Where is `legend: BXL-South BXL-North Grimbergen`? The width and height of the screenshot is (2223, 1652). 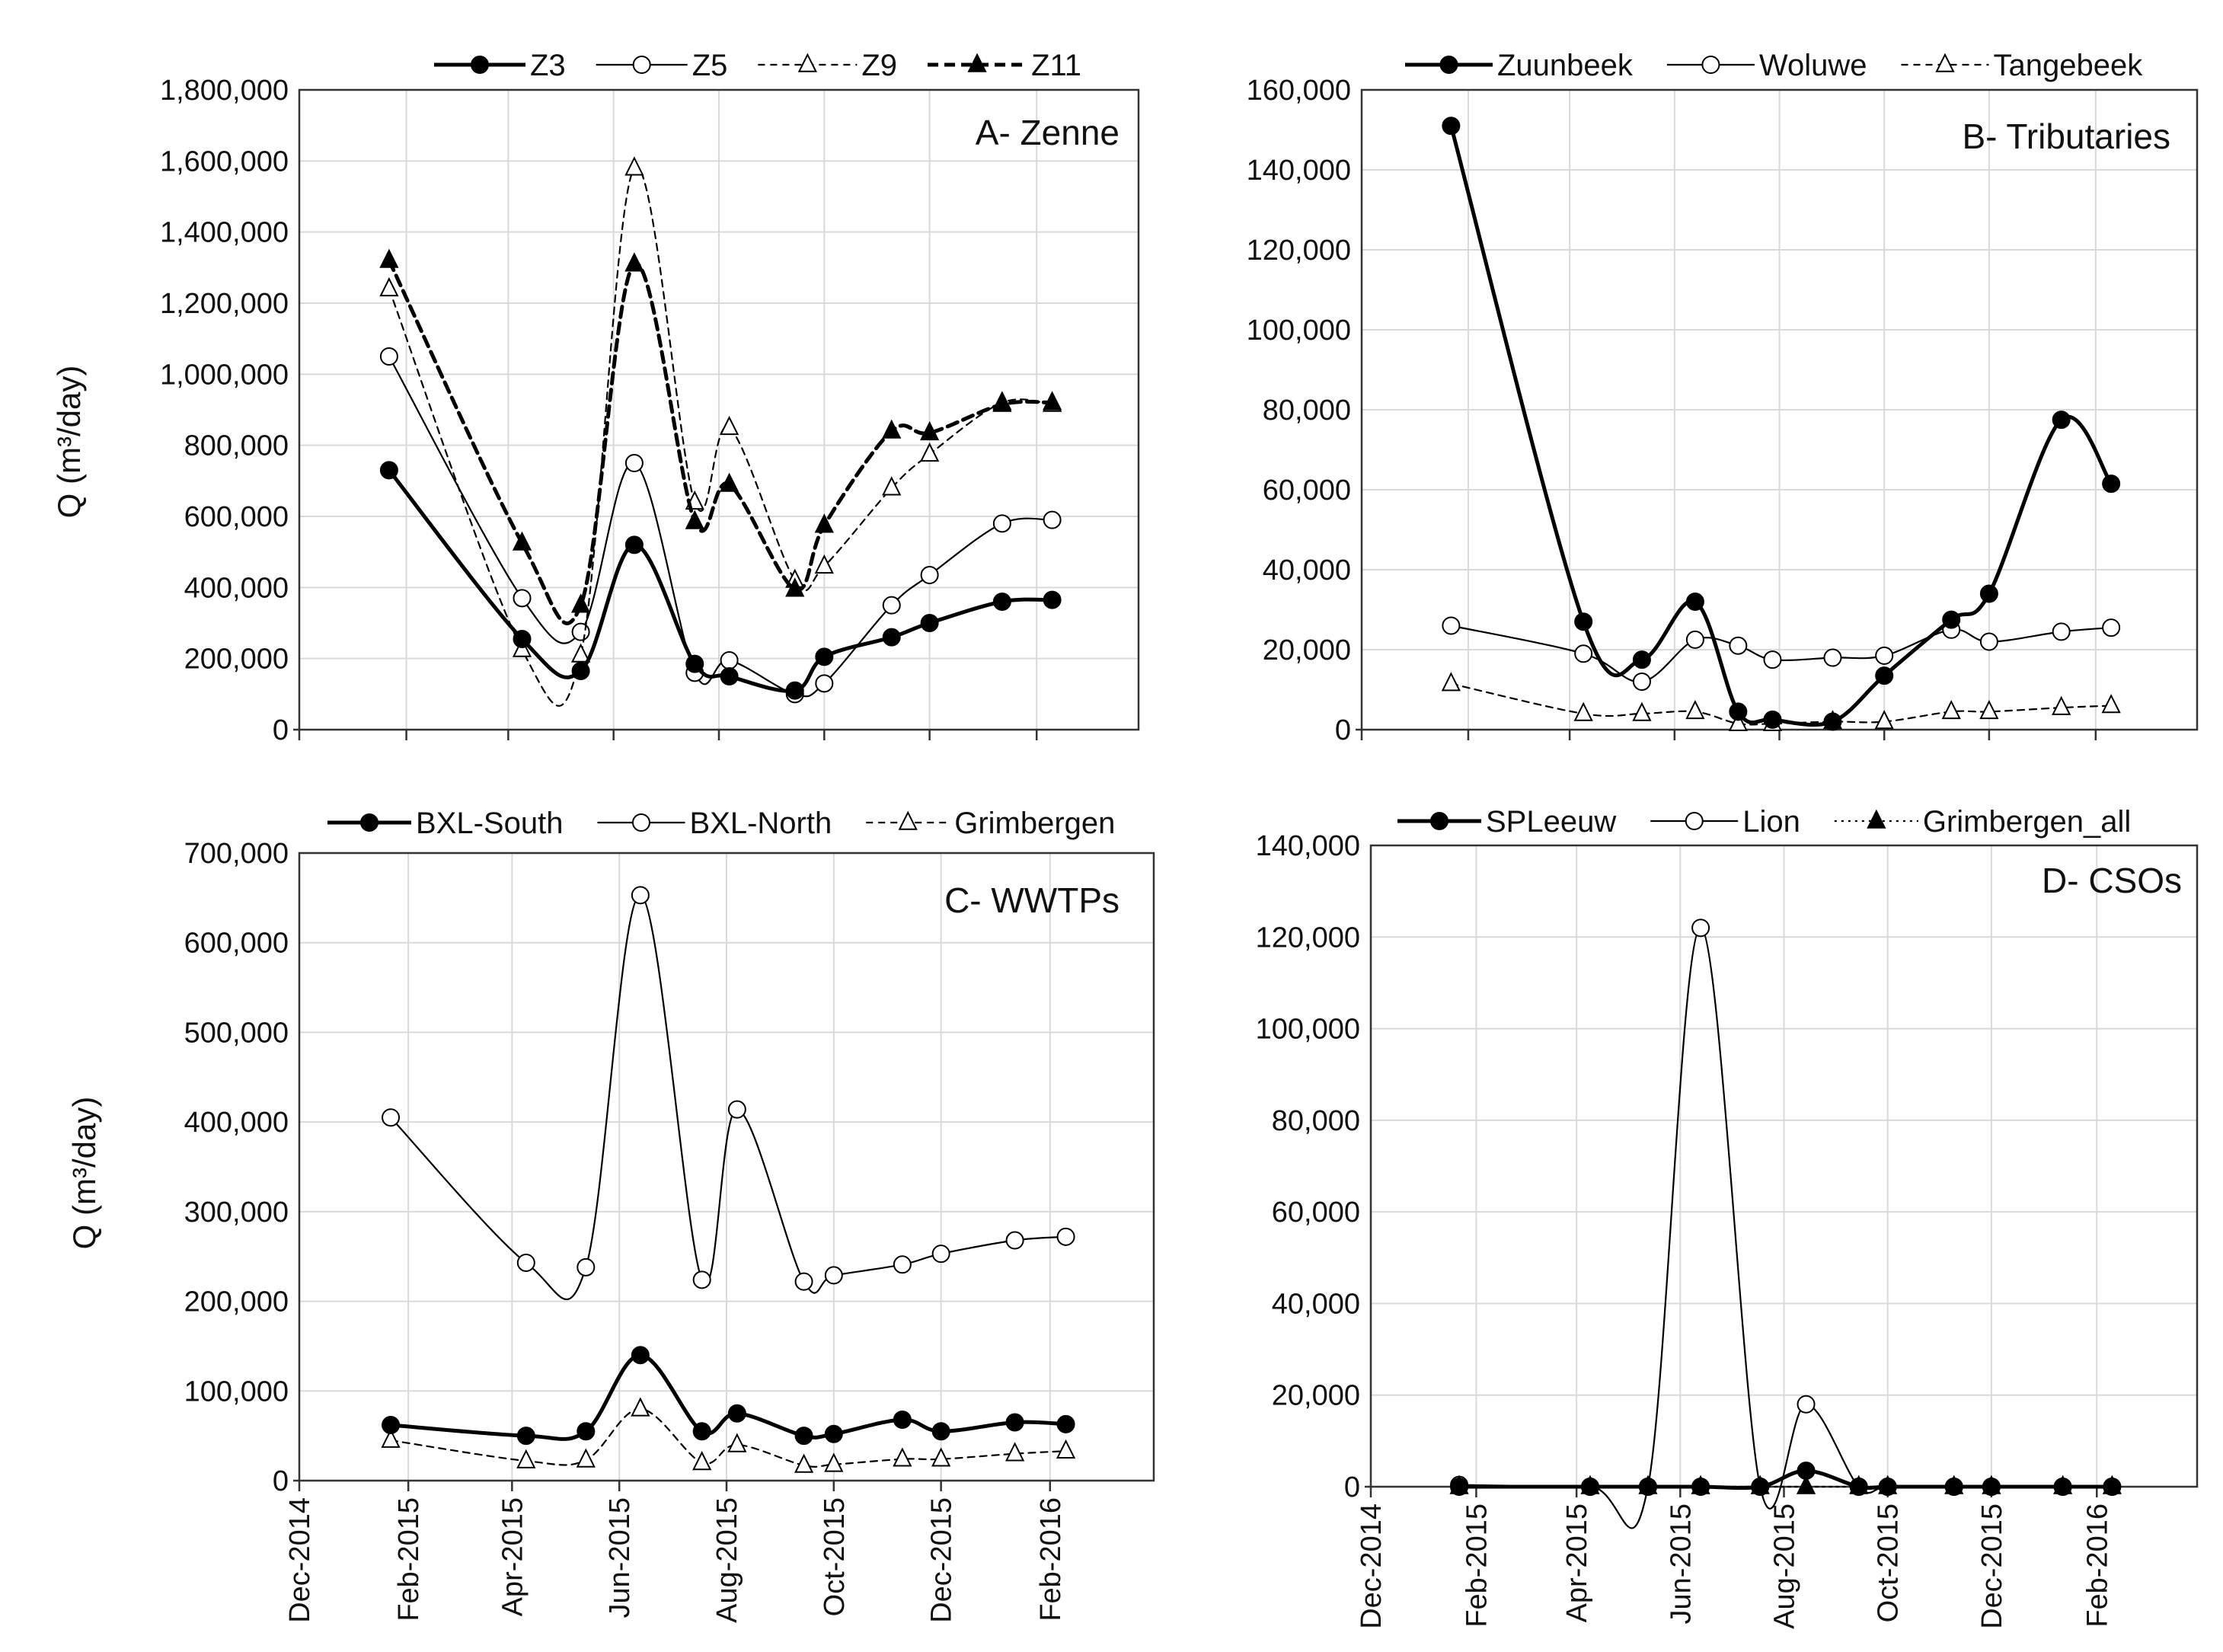 legend: BXL-South BXL-North Grimbergen is located at coordinates (721, 823).